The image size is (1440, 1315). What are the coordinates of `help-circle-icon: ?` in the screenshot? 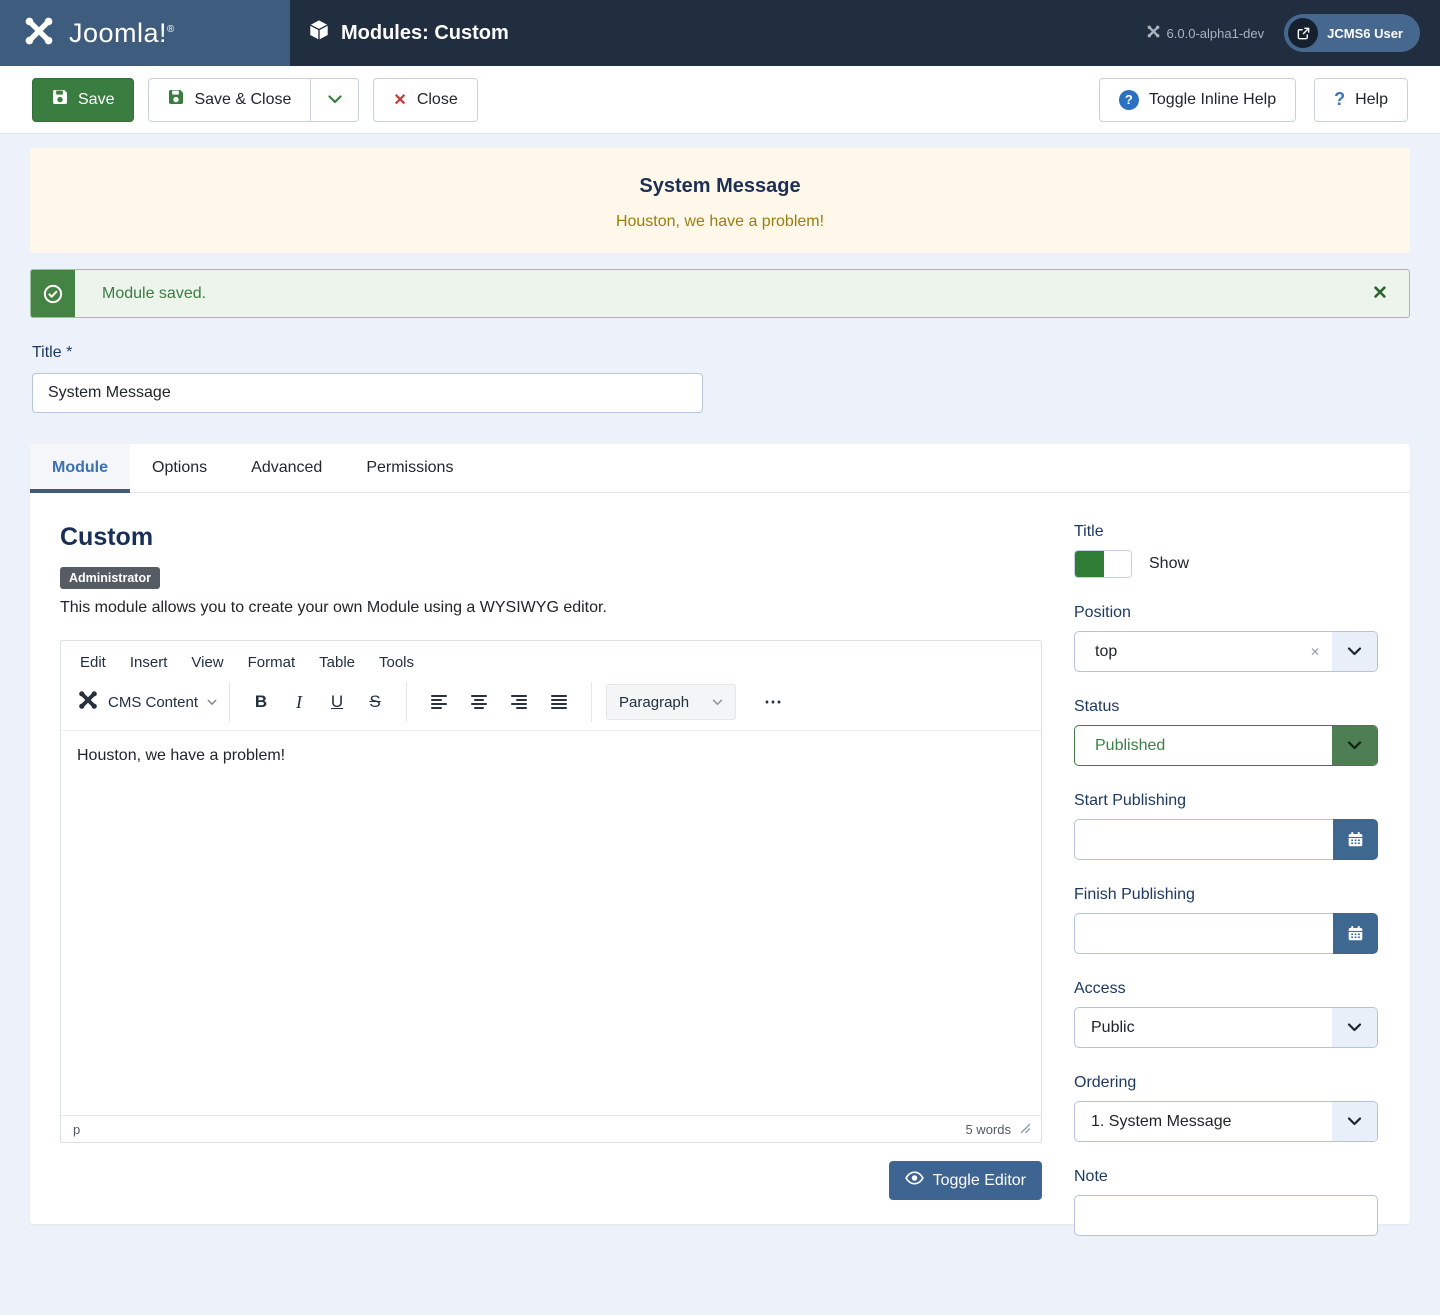 It's located at (1128, 99).